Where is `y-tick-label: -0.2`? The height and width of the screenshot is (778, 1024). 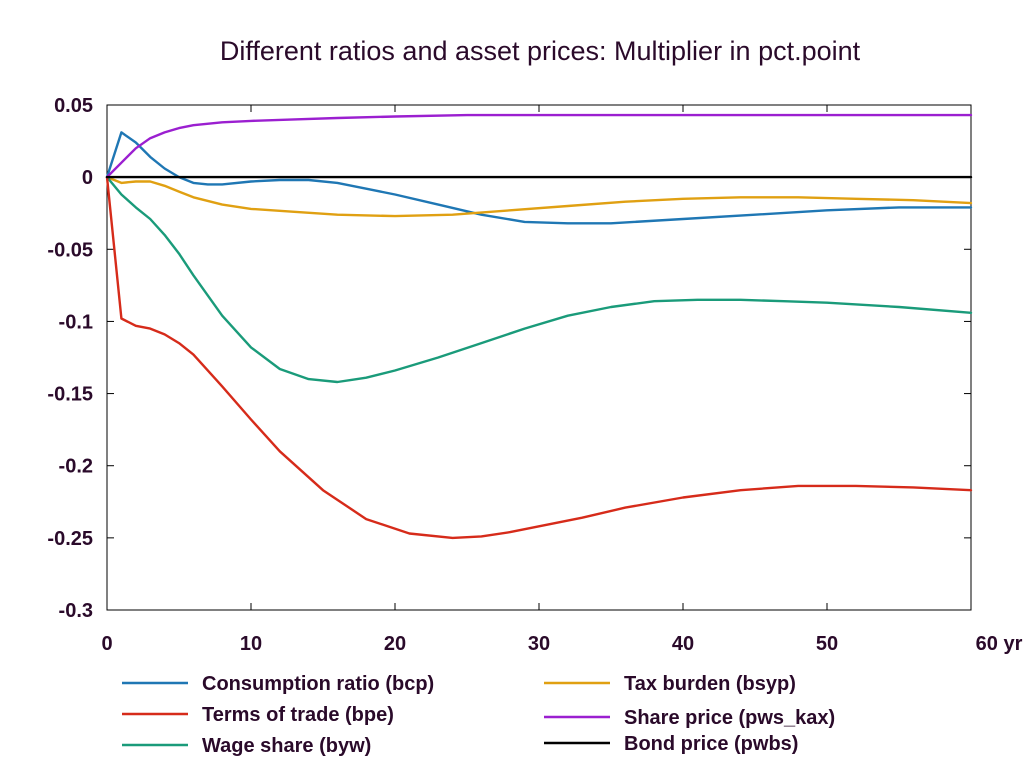
y-tick-label: -0.2 is located at coordinates (76, 467).